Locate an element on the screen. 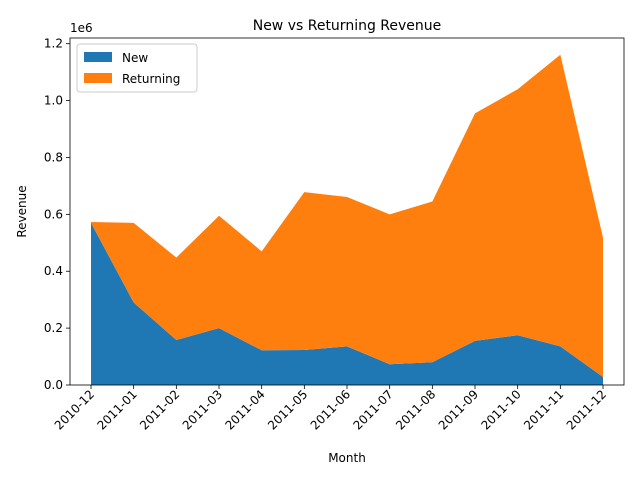 The width and height of the screenshot is (640, 480). y-offset-label: 1e6 is located at coordinates (81, 28).